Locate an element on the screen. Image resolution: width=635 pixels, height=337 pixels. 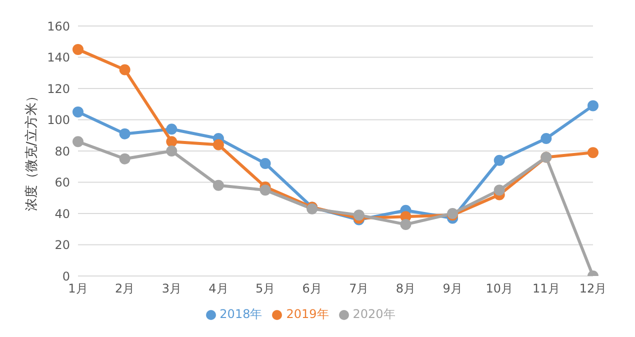
x-tick-label: 2月 is located at coordinates (125, 289).